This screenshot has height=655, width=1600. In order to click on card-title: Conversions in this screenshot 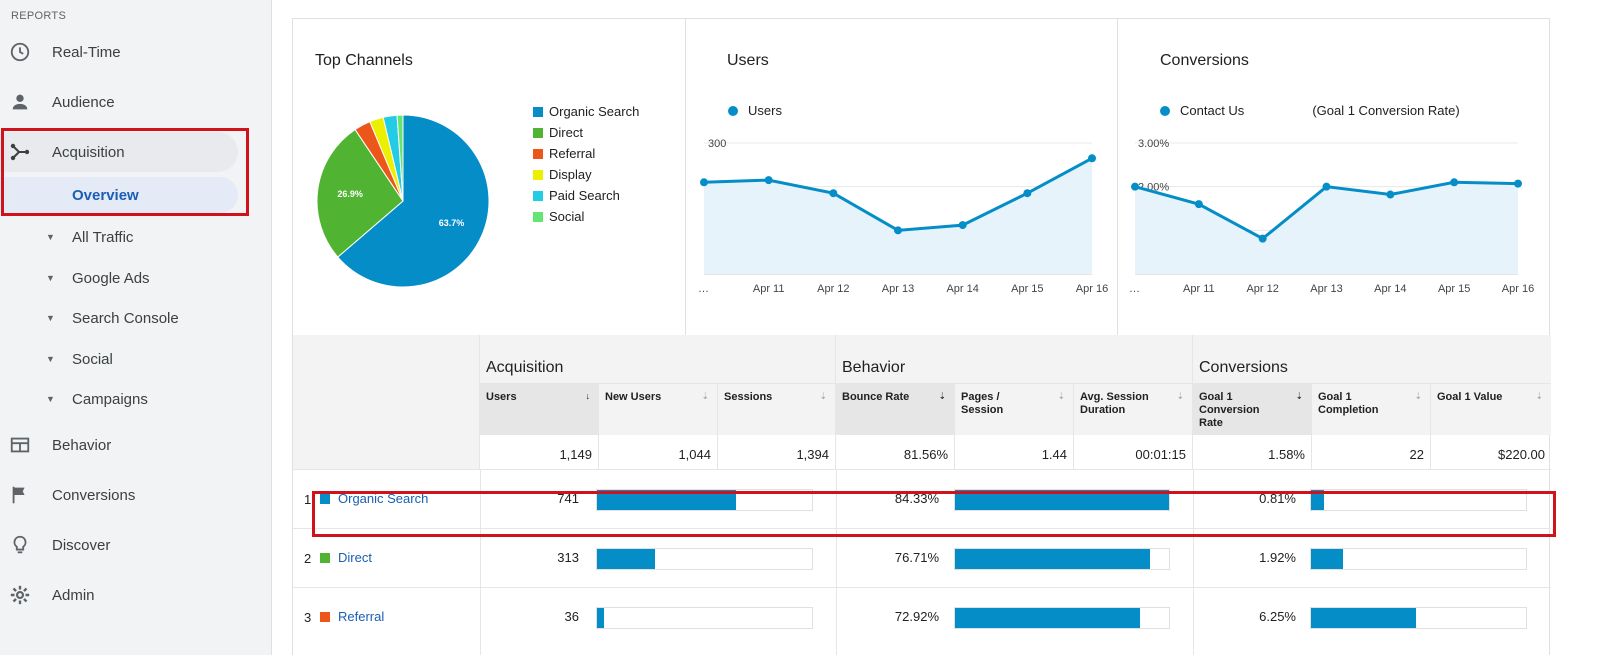, I will do `click(1204, 60)`.